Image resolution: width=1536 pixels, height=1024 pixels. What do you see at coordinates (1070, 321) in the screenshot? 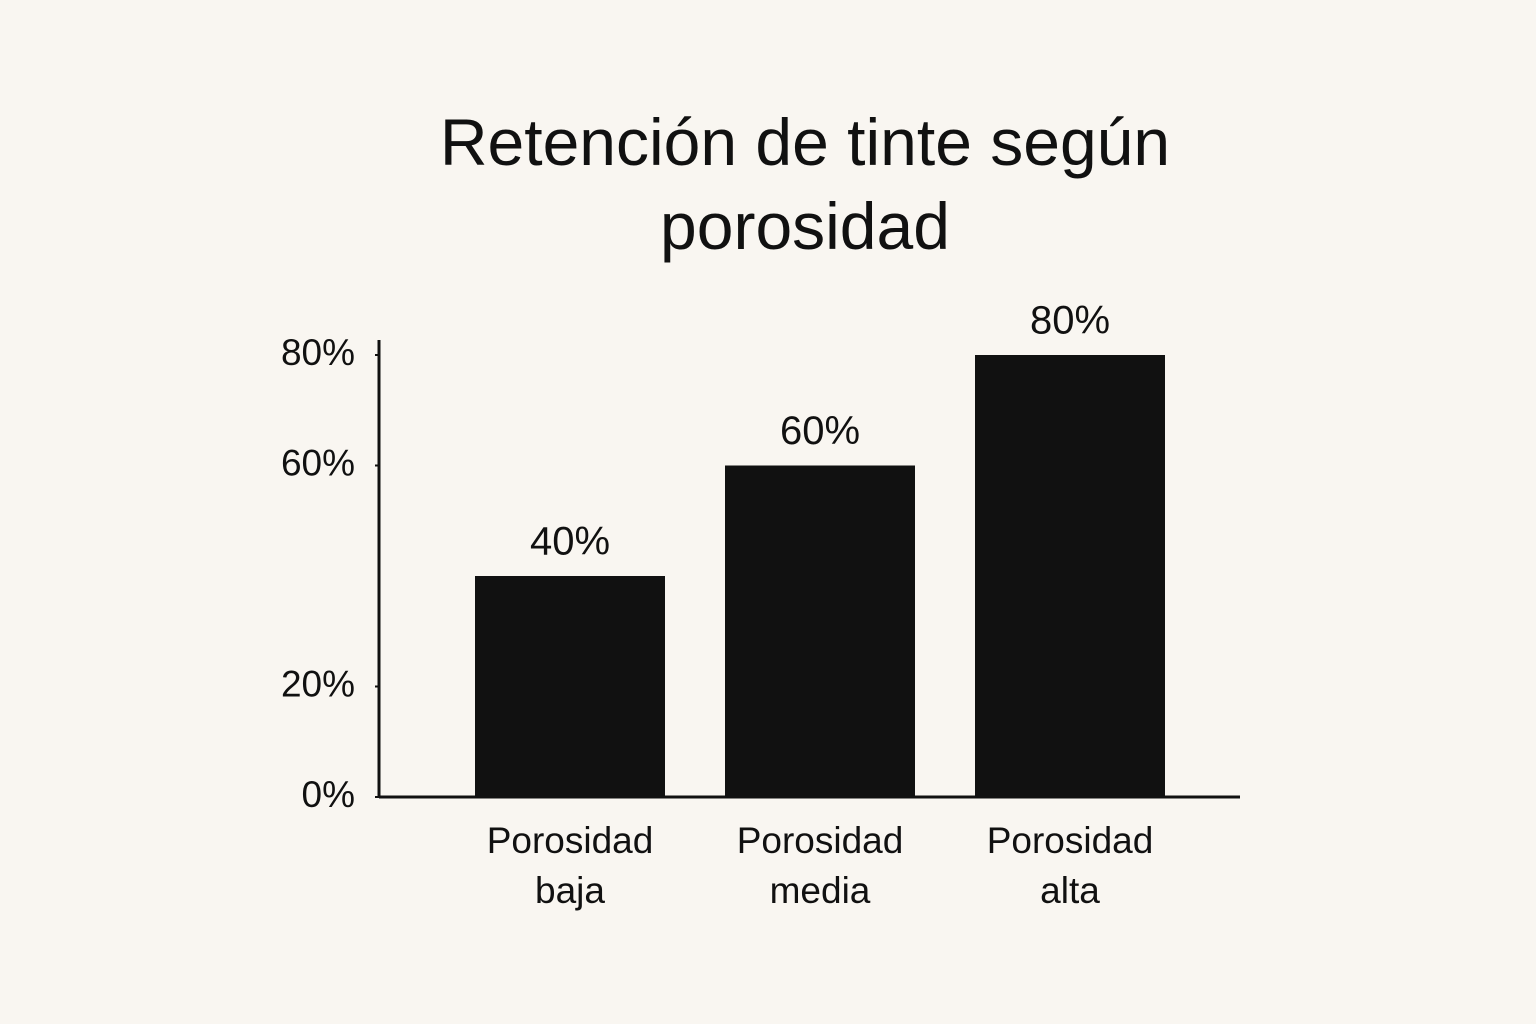
I see `value-label: 80%` at bounding box center [1070, 321].